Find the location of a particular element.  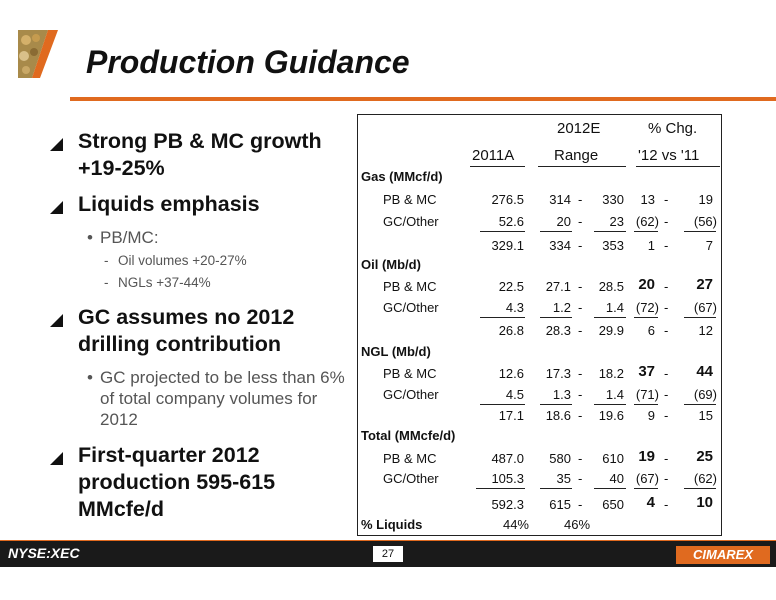

value-2011a: 12.6 is located at coordinates (511, 373).